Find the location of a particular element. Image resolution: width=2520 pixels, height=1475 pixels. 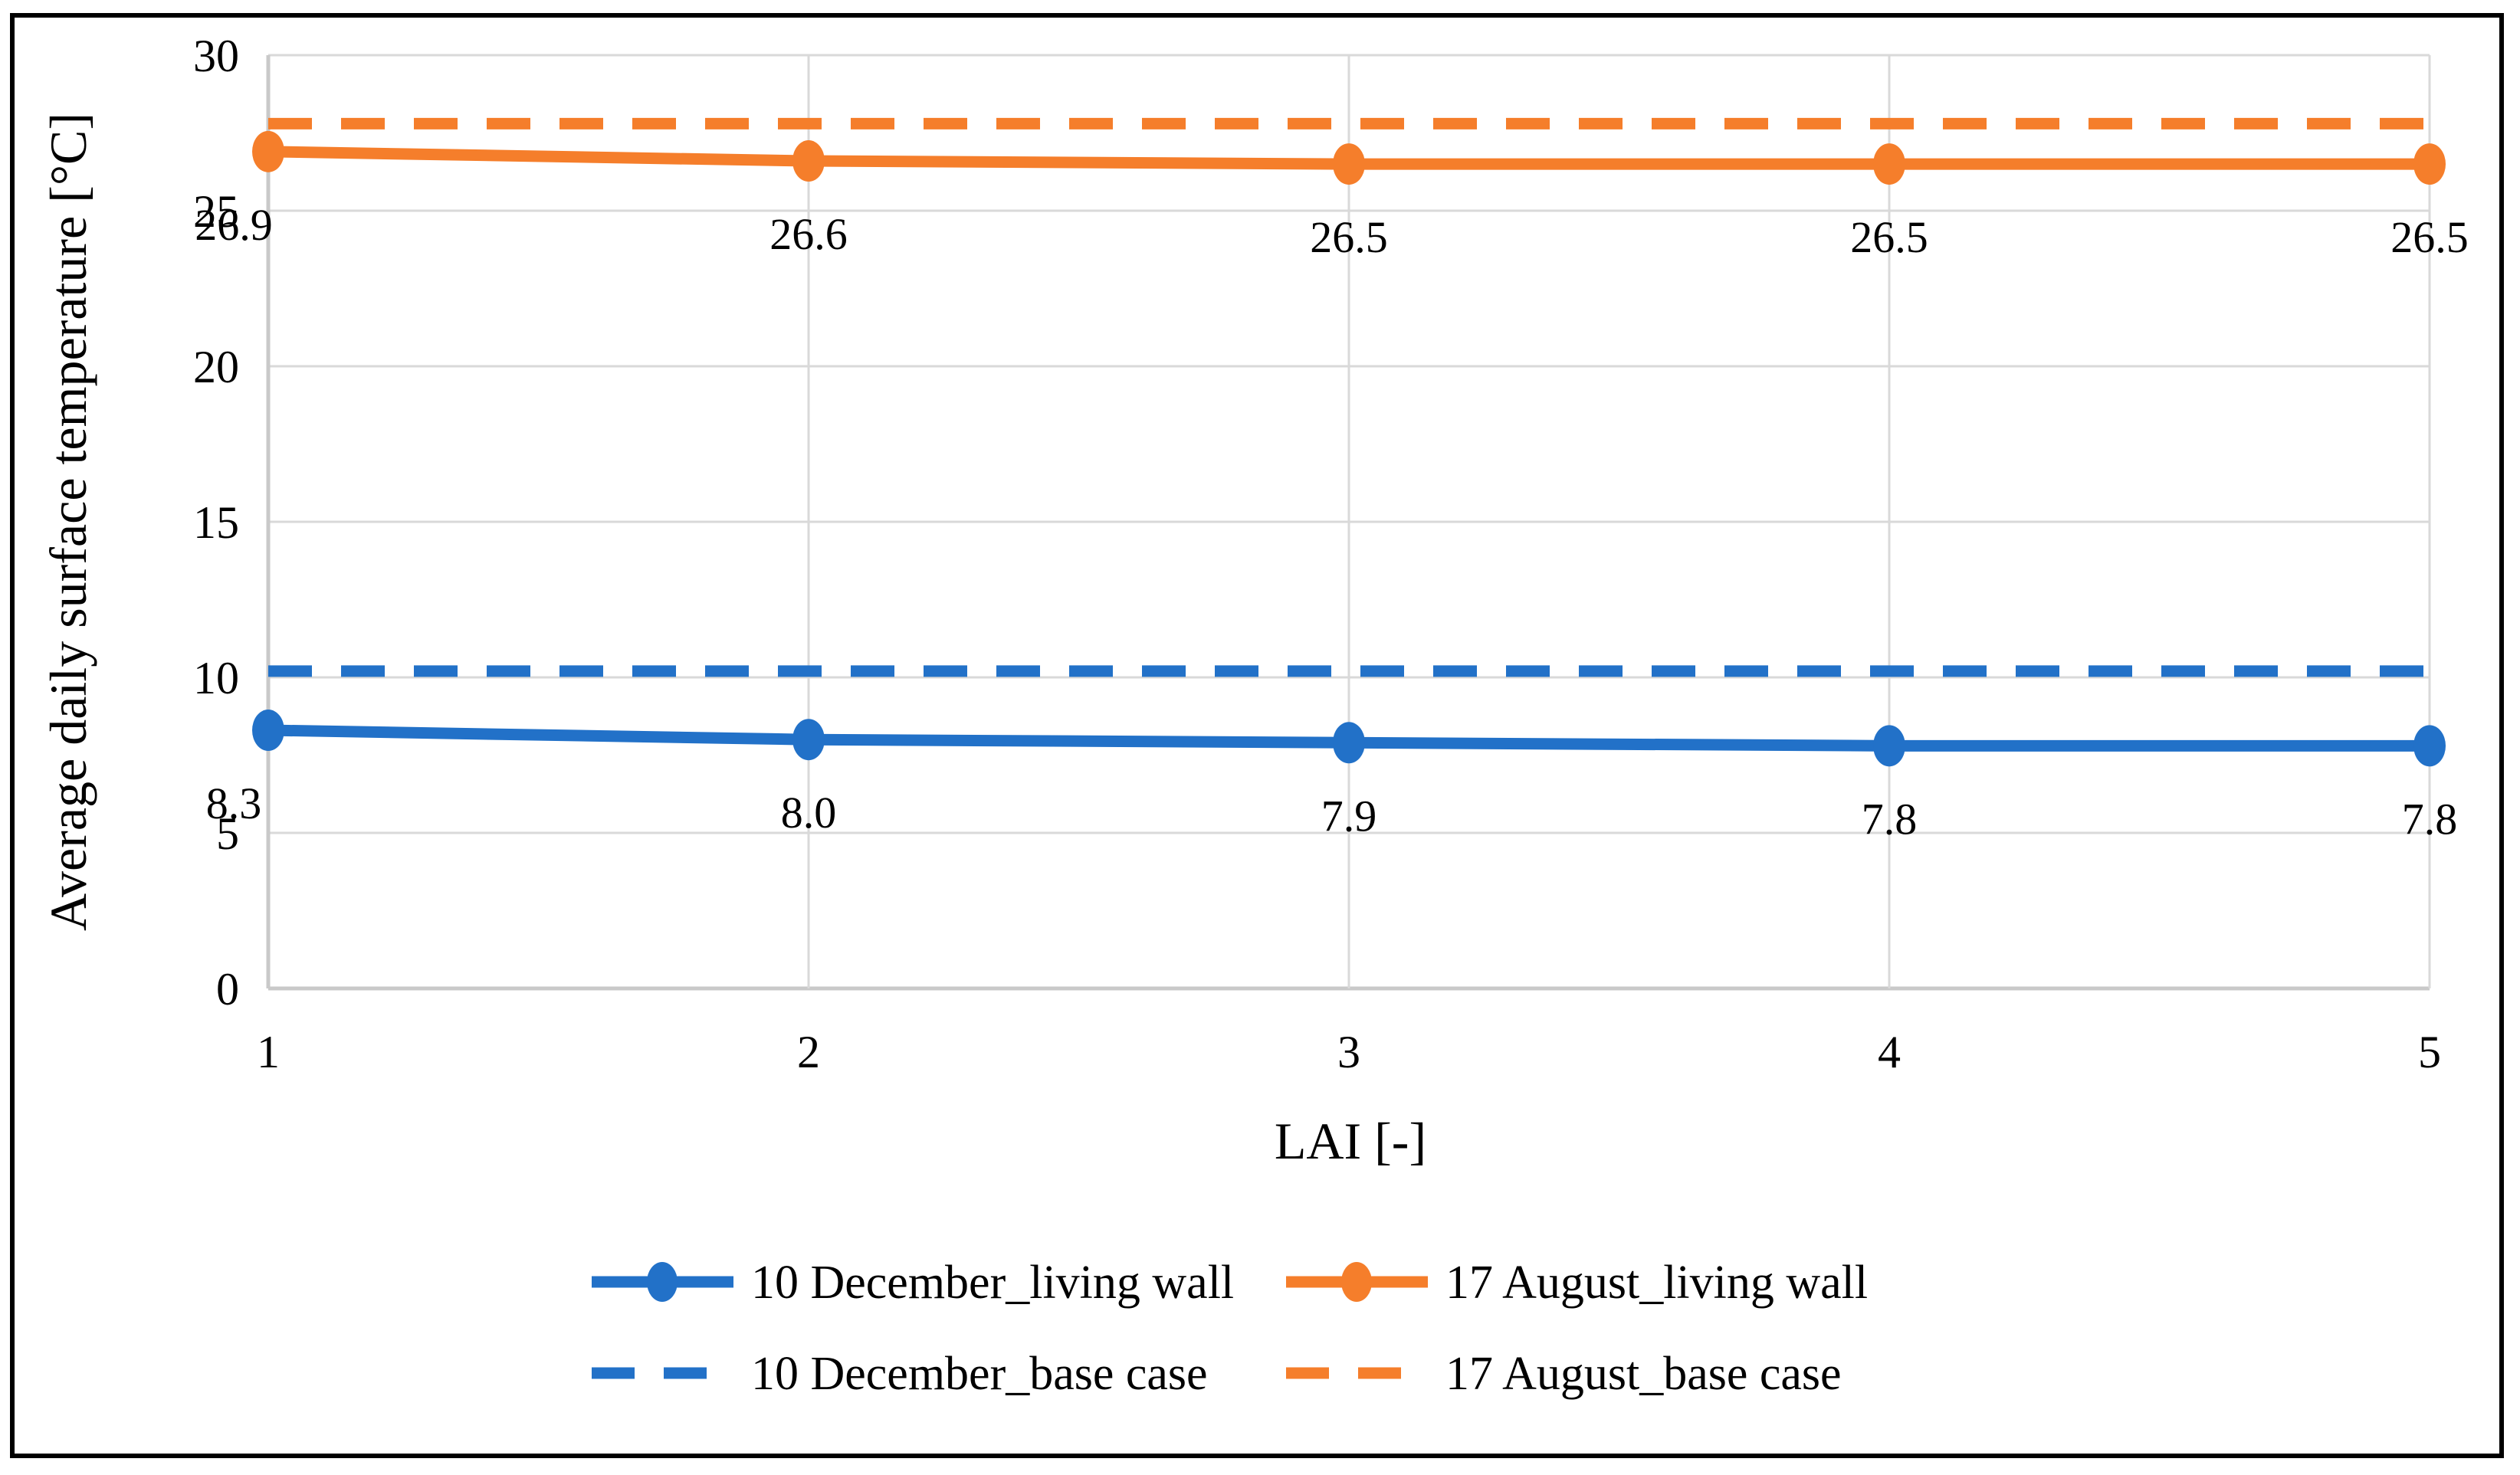

x-axis-title: LAI [-] is located at coordinates (1350, 1141).